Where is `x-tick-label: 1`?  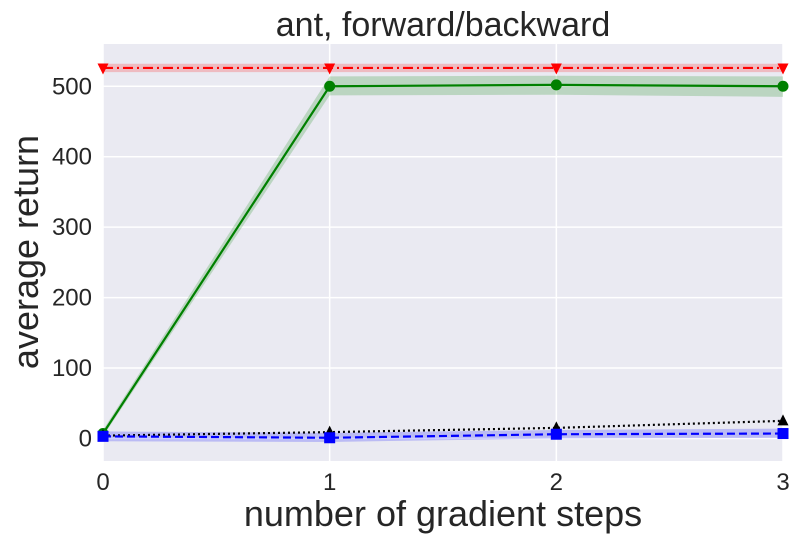
x-tick-label: 1 is located at coordinates (329, 482).